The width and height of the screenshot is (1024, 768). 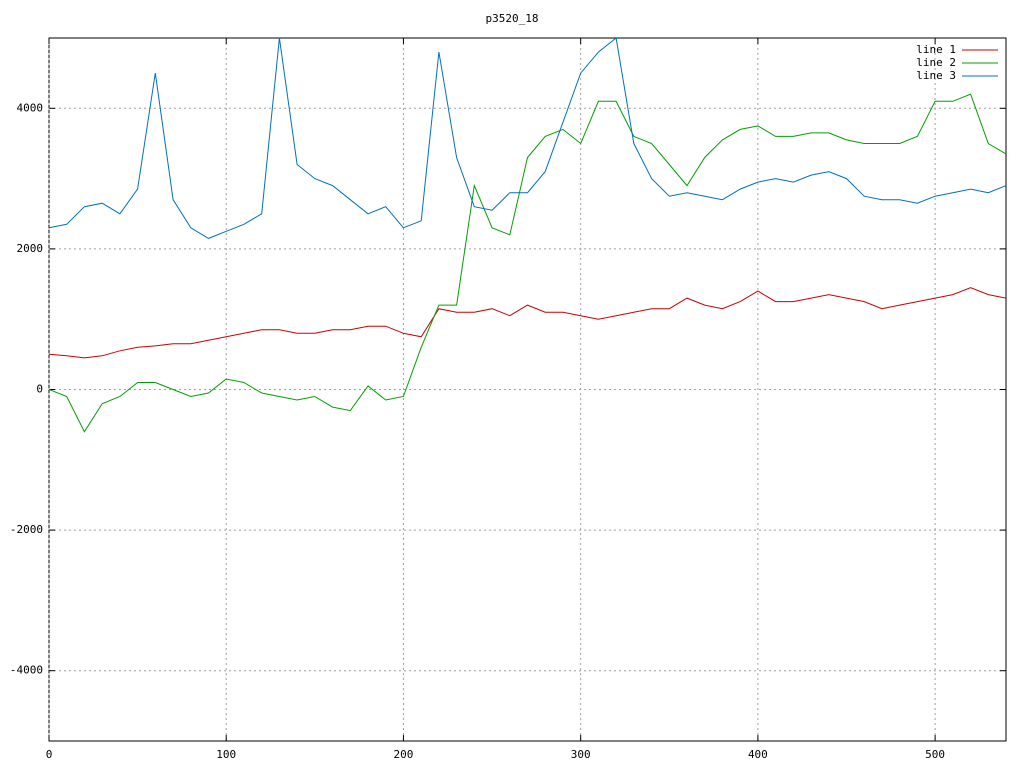 I want to click on x-tick-label: 300, so click(x=581, y=754).